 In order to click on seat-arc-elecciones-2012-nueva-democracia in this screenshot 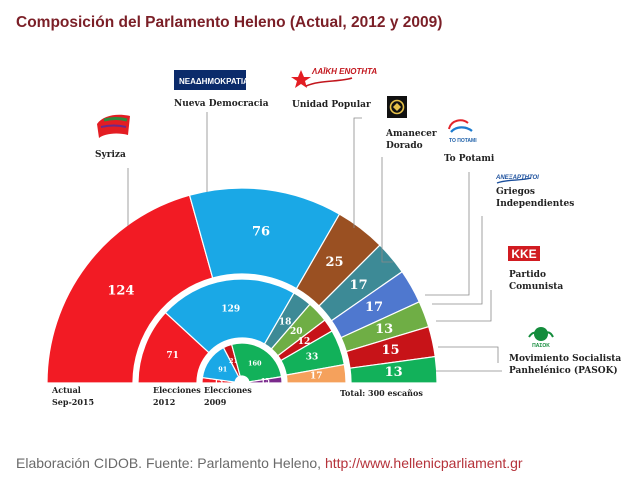, I will do `click(229, 316)`.